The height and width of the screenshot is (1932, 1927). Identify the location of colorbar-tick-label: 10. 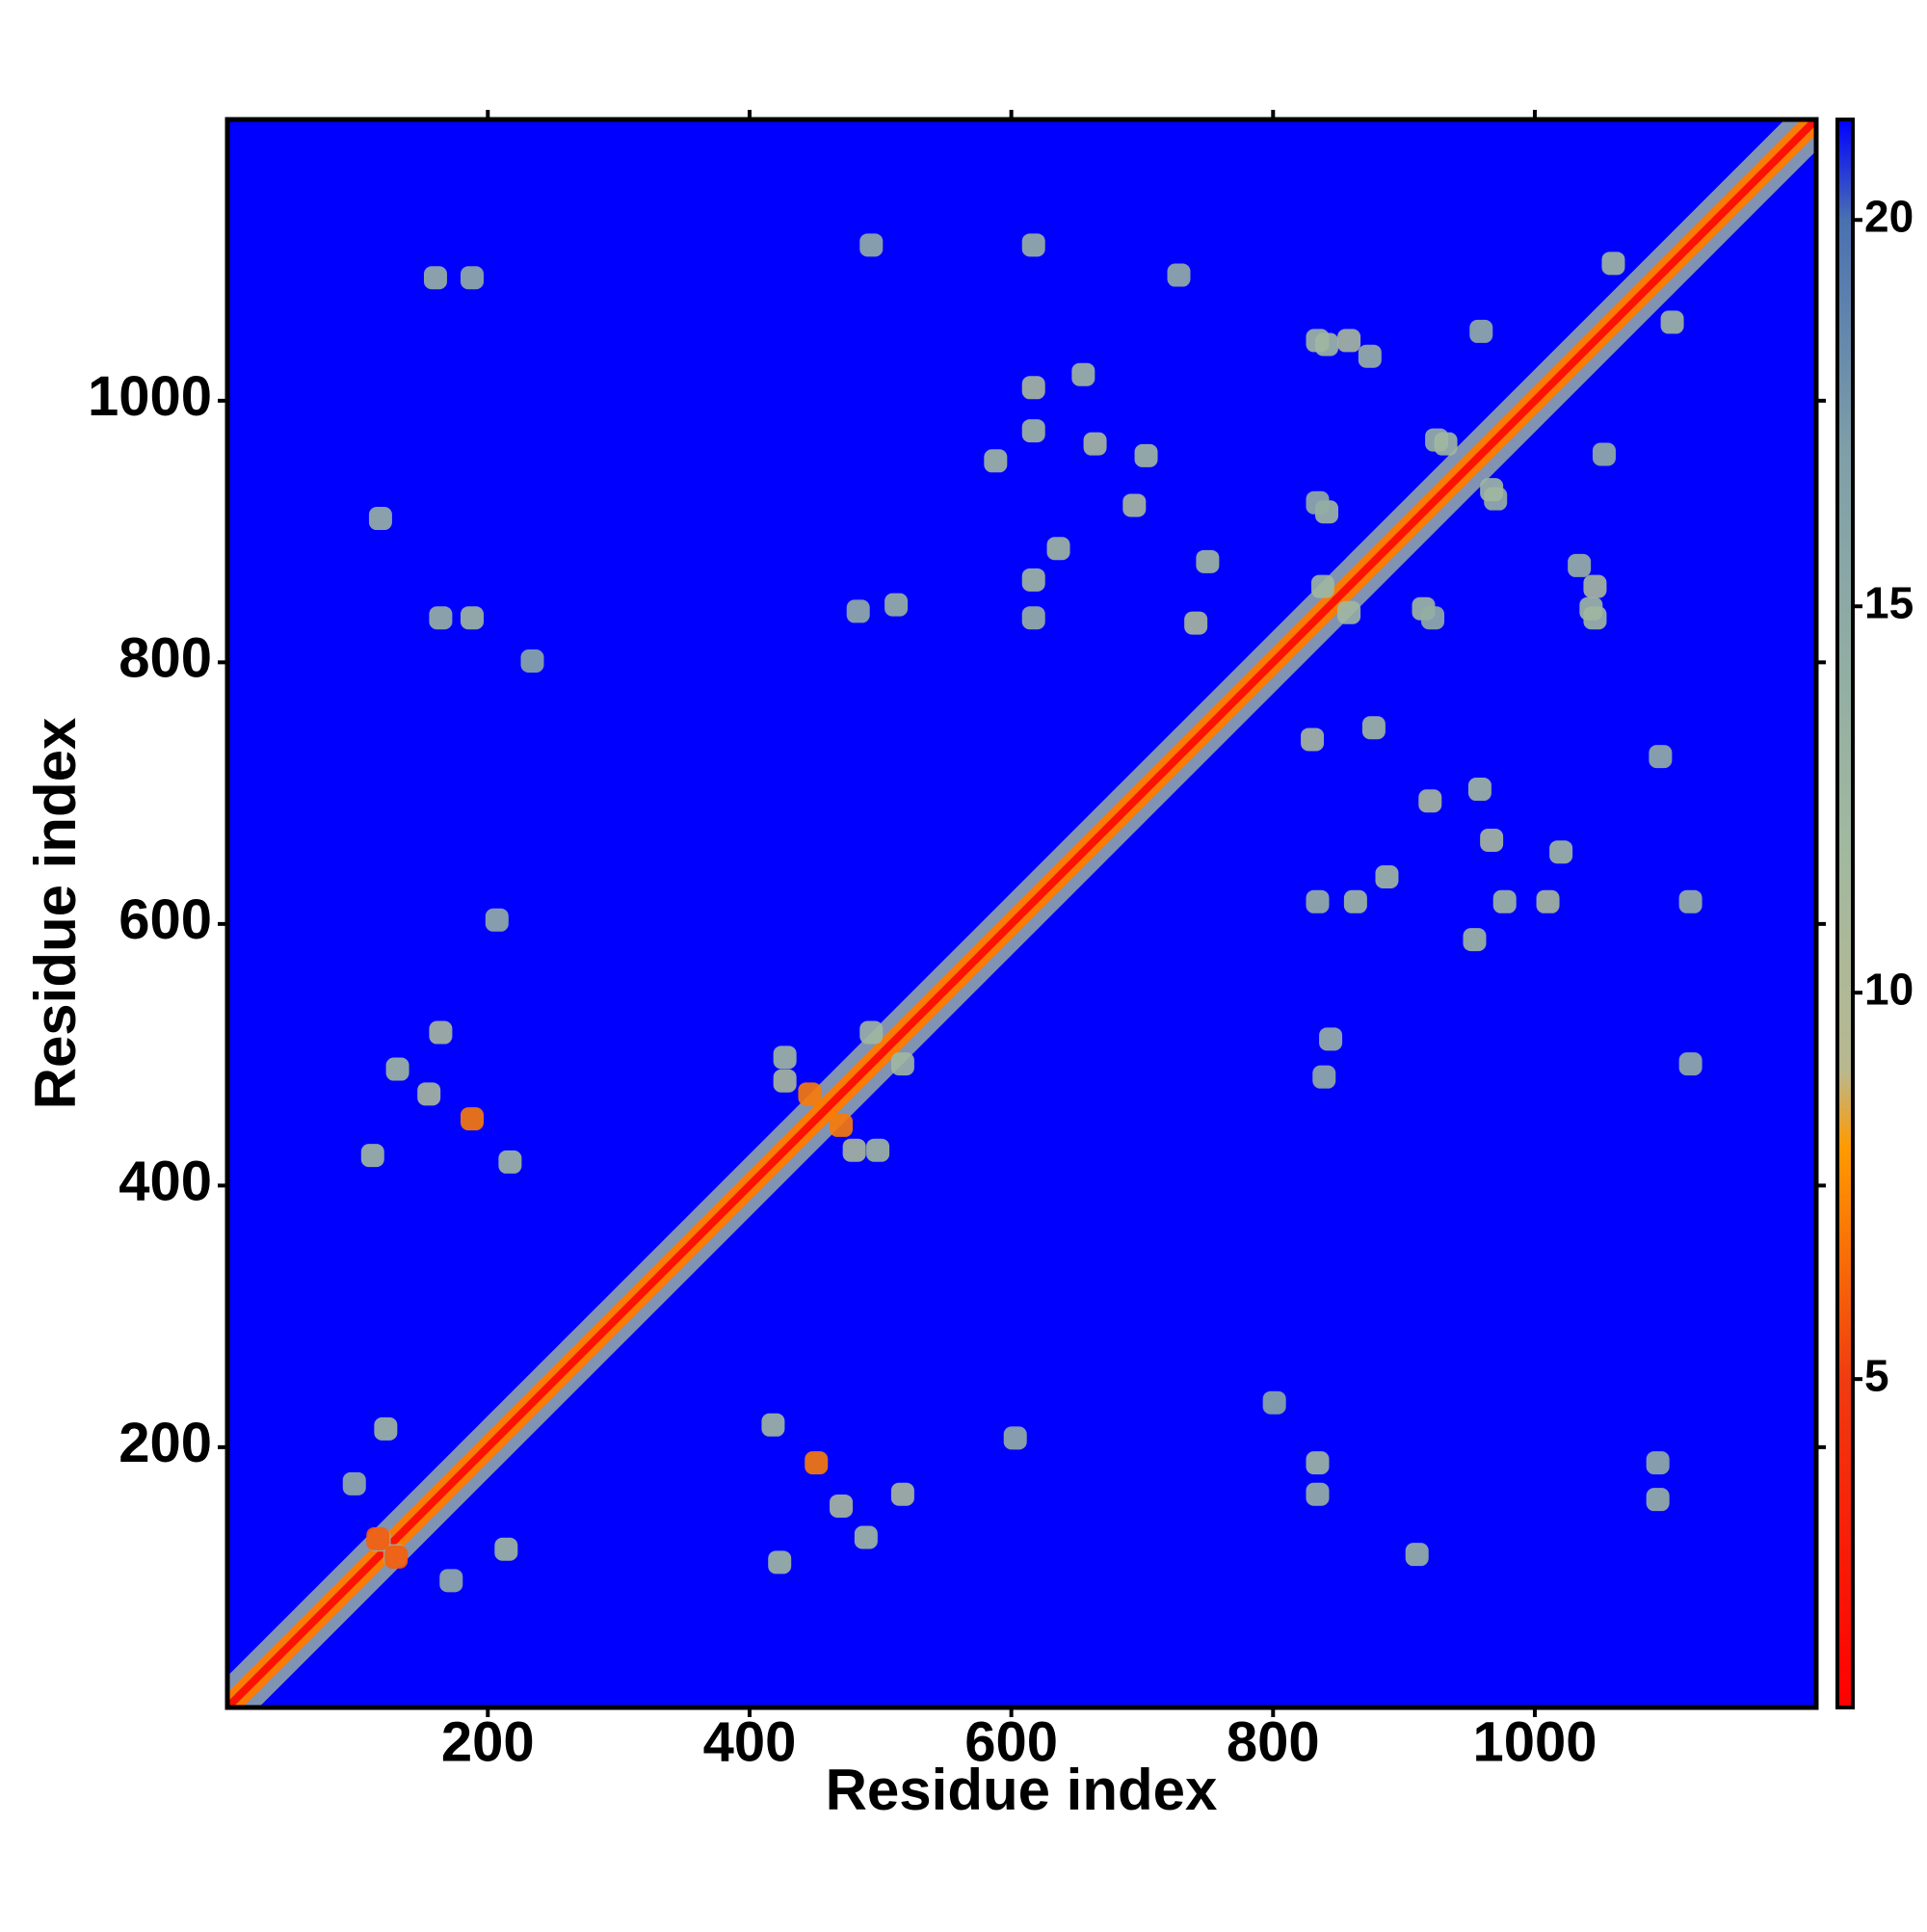
(1889, 989).